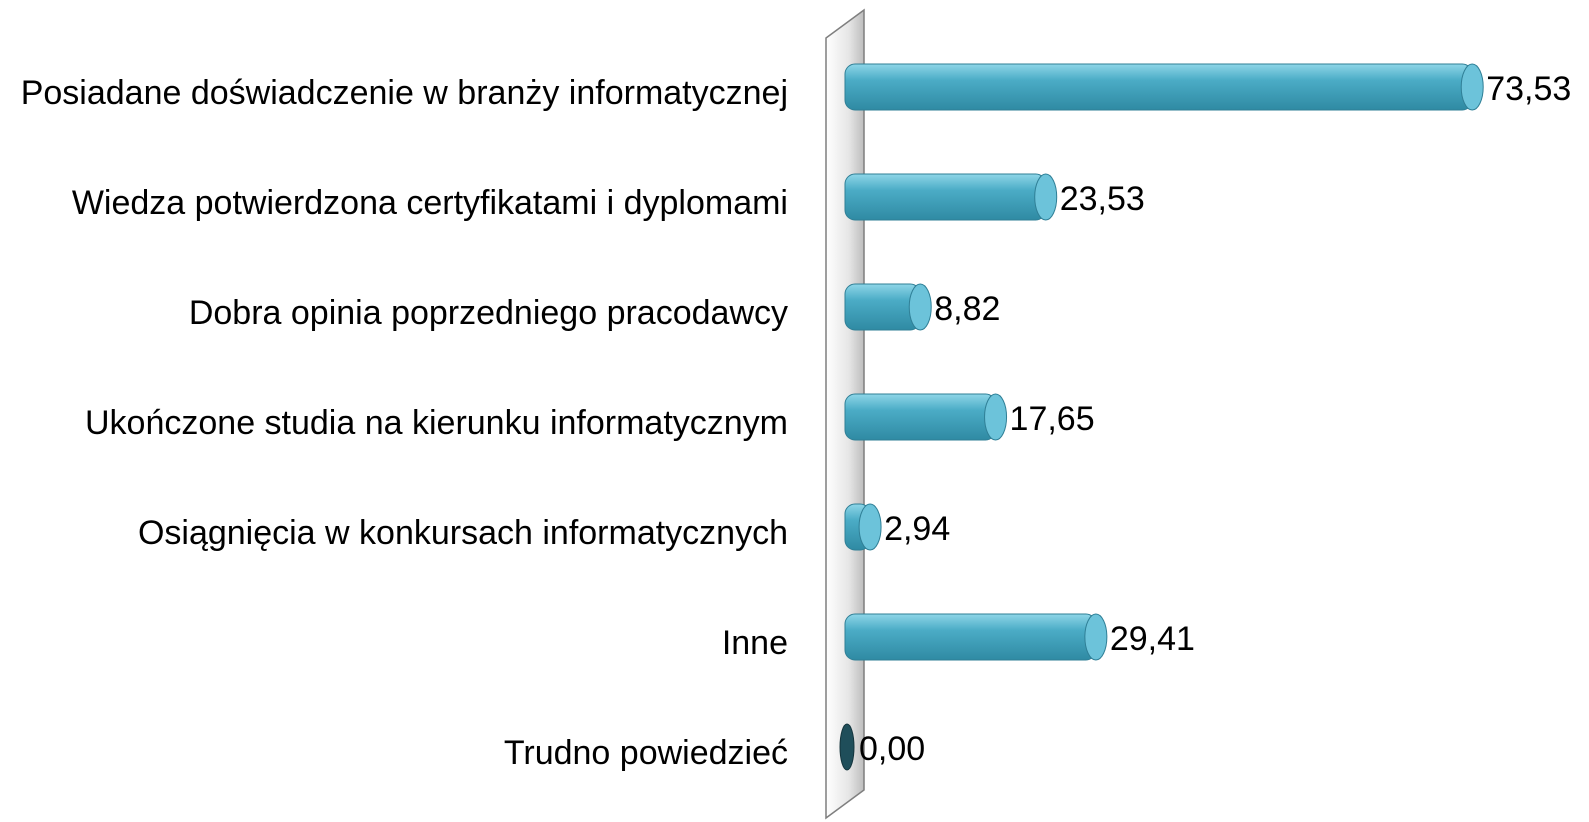 This screenshot has width=1589, height=822. What do you see at coordinates (463, 533) in the screenshot?
I see `category-label: Osiągnięcia w konkursach informatycznych` at bounding box center [463, 533].